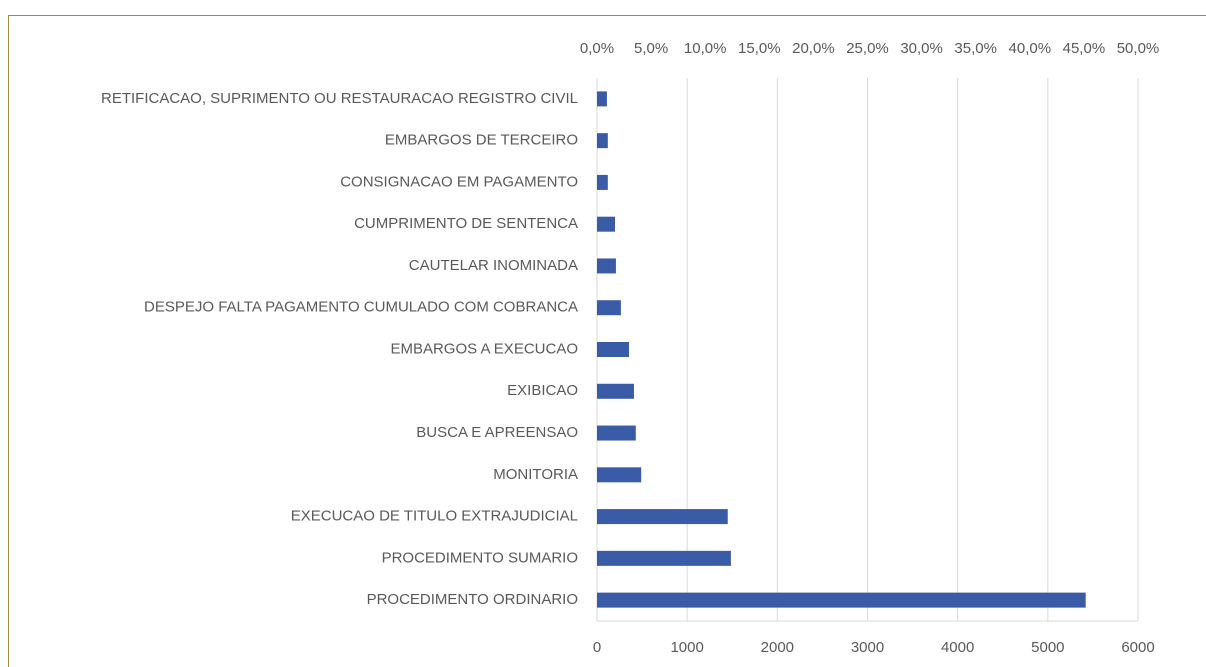 The width and height of the screenshot is (1206, 667). Describe the element at coordinates (867, 48) in the screenshot. I see `x2-tick-label: 25,0%` at that location.